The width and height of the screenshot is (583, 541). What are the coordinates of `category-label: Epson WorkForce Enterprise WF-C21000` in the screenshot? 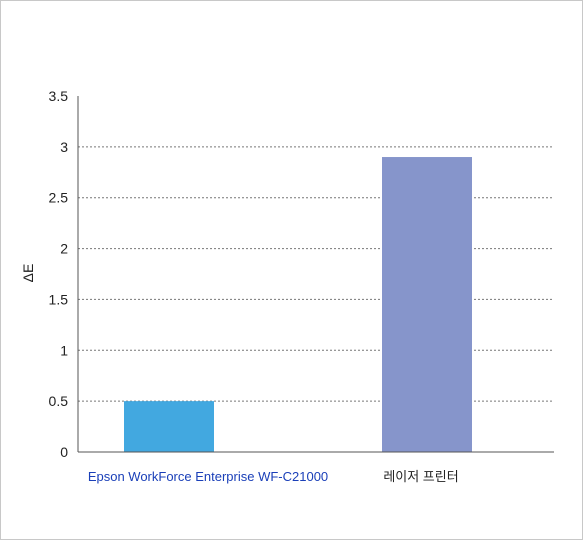 It's located at (208, 476).